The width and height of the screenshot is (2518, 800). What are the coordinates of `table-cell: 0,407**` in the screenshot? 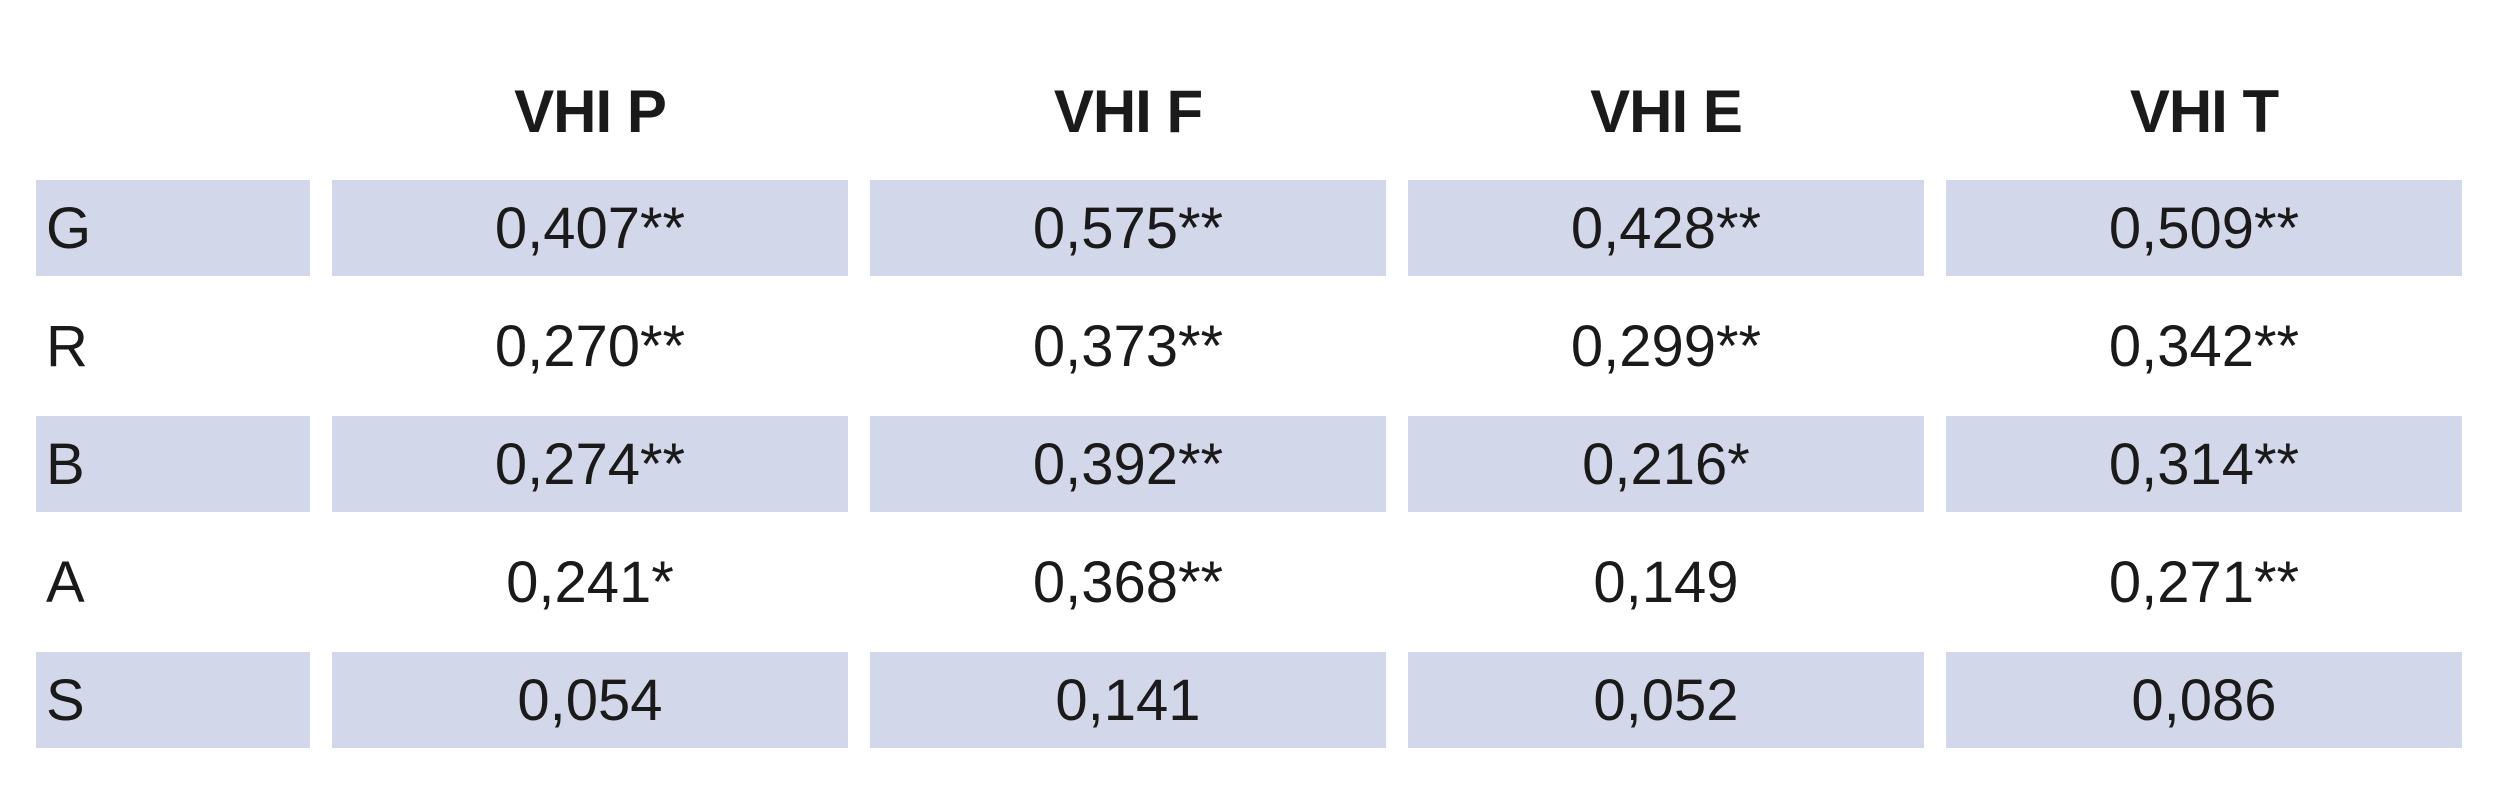 It's located at (590, 228).